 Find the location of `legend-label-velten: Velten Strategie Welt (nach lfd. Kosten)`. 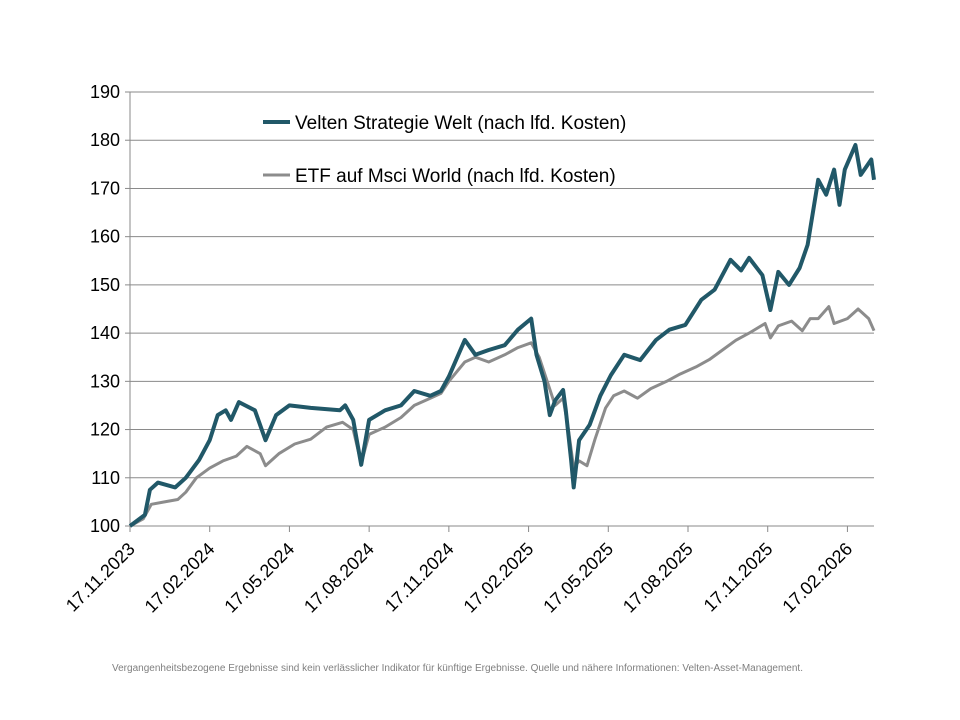

legend-label-velten: Velten Strategie Welt (nach lfd. Kosten) is located at coordinates (460, 123).